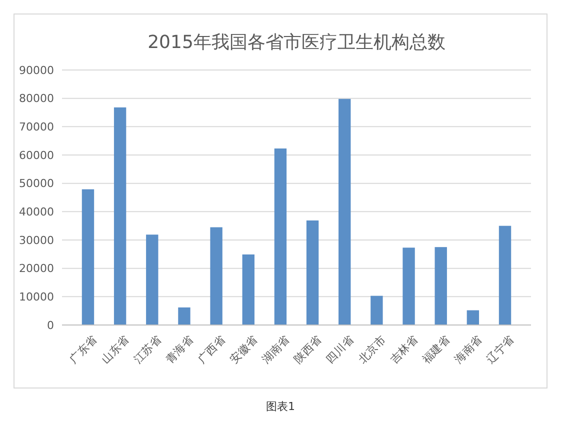 The height and width of the screenshot is (432, 561). I want to click on text: 图表1, so click(280, 406).